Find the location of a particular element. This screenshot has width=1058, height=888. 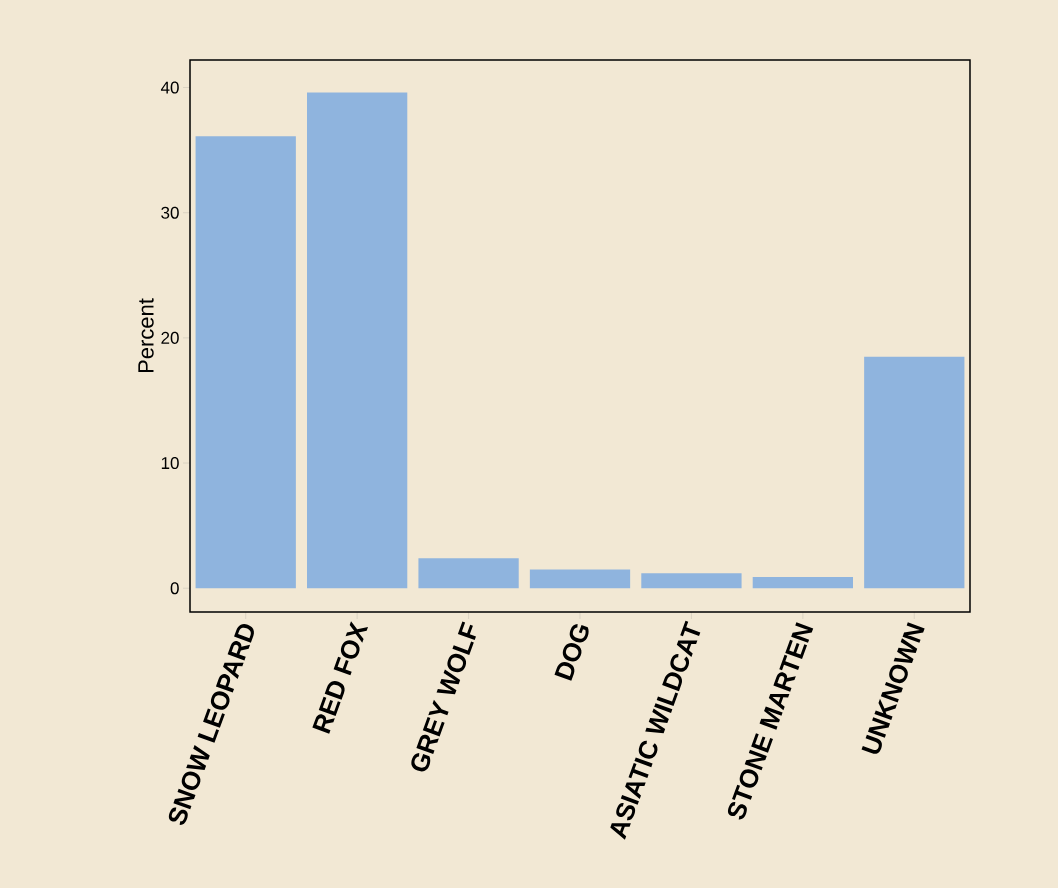

x-tick-label: GREY WOLF is located at coordinates (443, 696).